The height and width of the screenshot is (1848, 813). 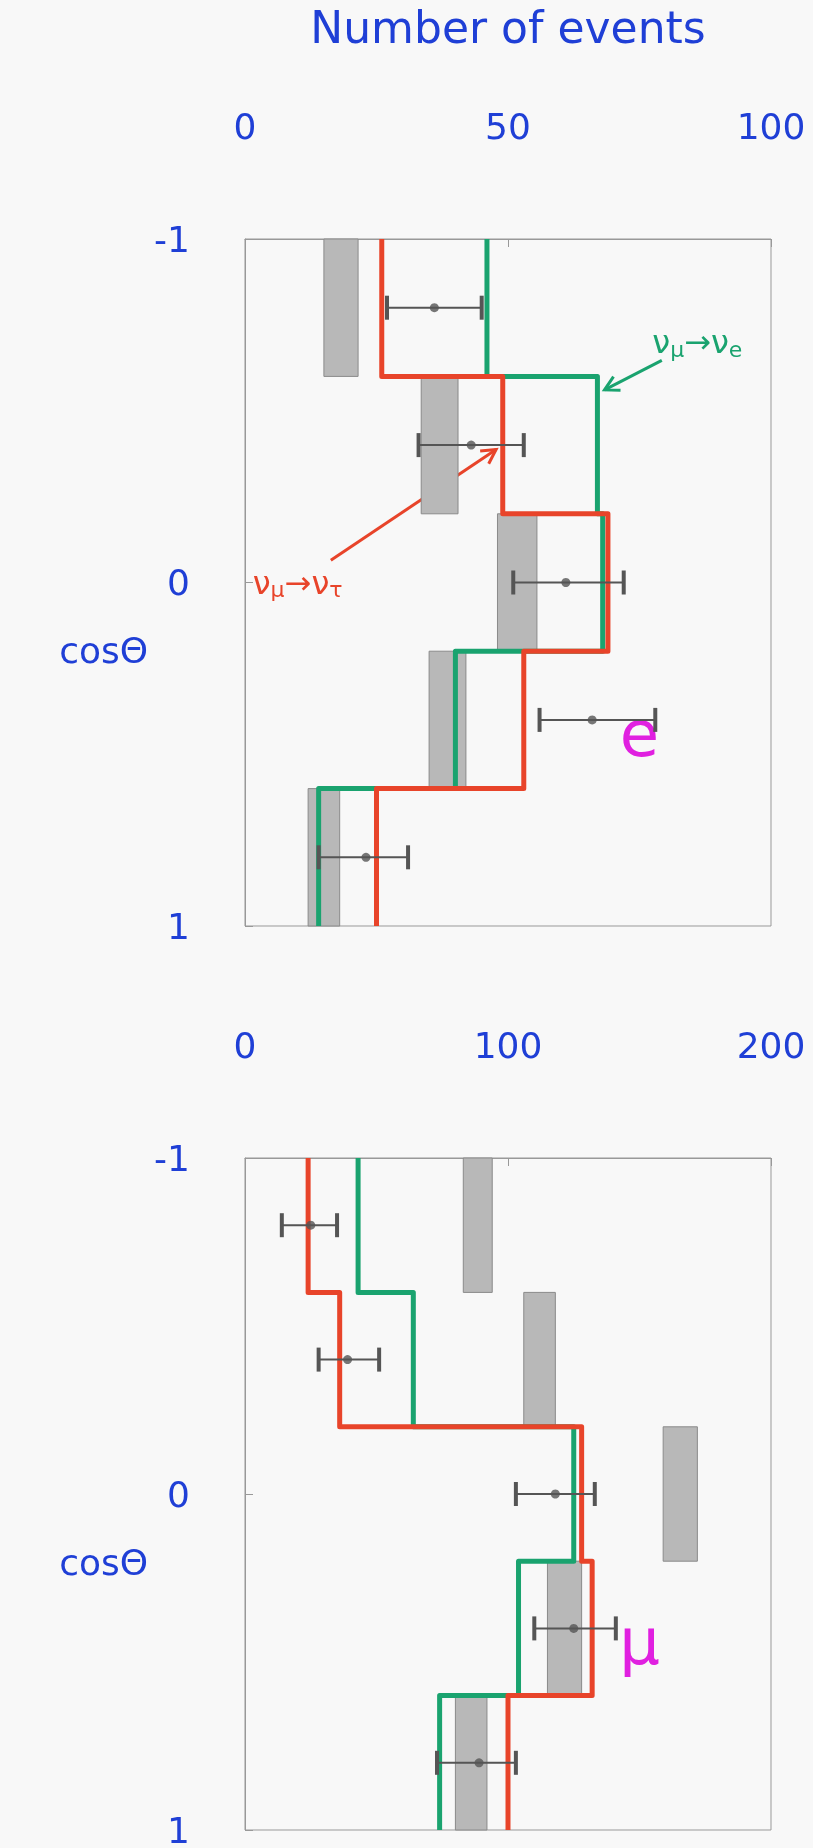 What do you see at coordinates (639, 733) in the screenshot?
I see `text: e` at bounding box center [639, 733].